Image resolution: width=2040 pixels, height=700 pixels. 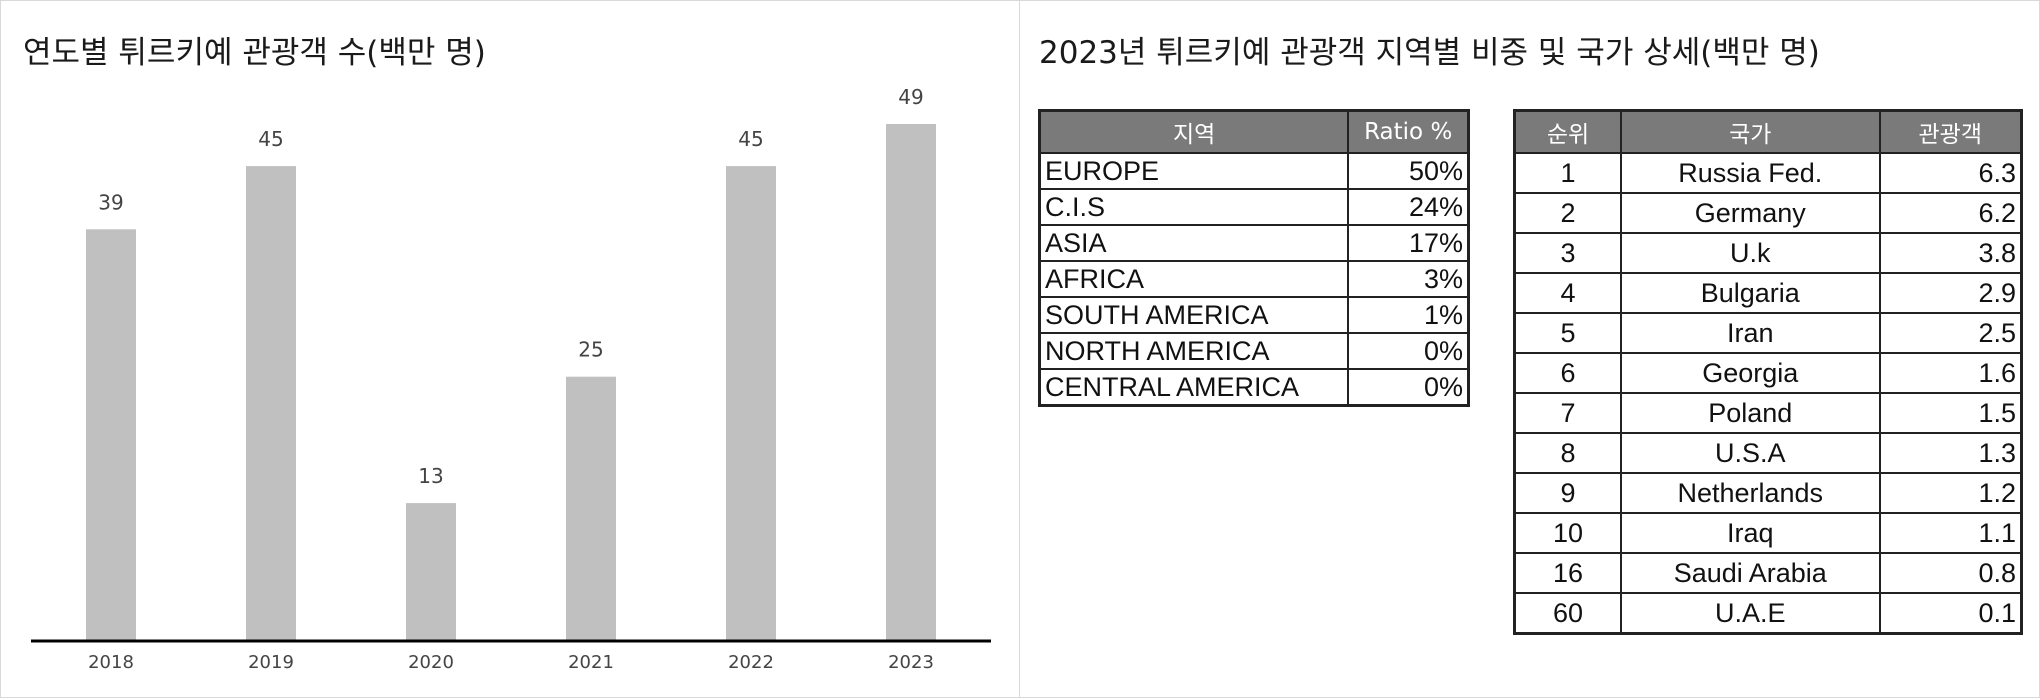 What do you see at coordinates (590, 350) in the screenshot?
I see `bar-value-label: 25` at bounding box center [590, 350].